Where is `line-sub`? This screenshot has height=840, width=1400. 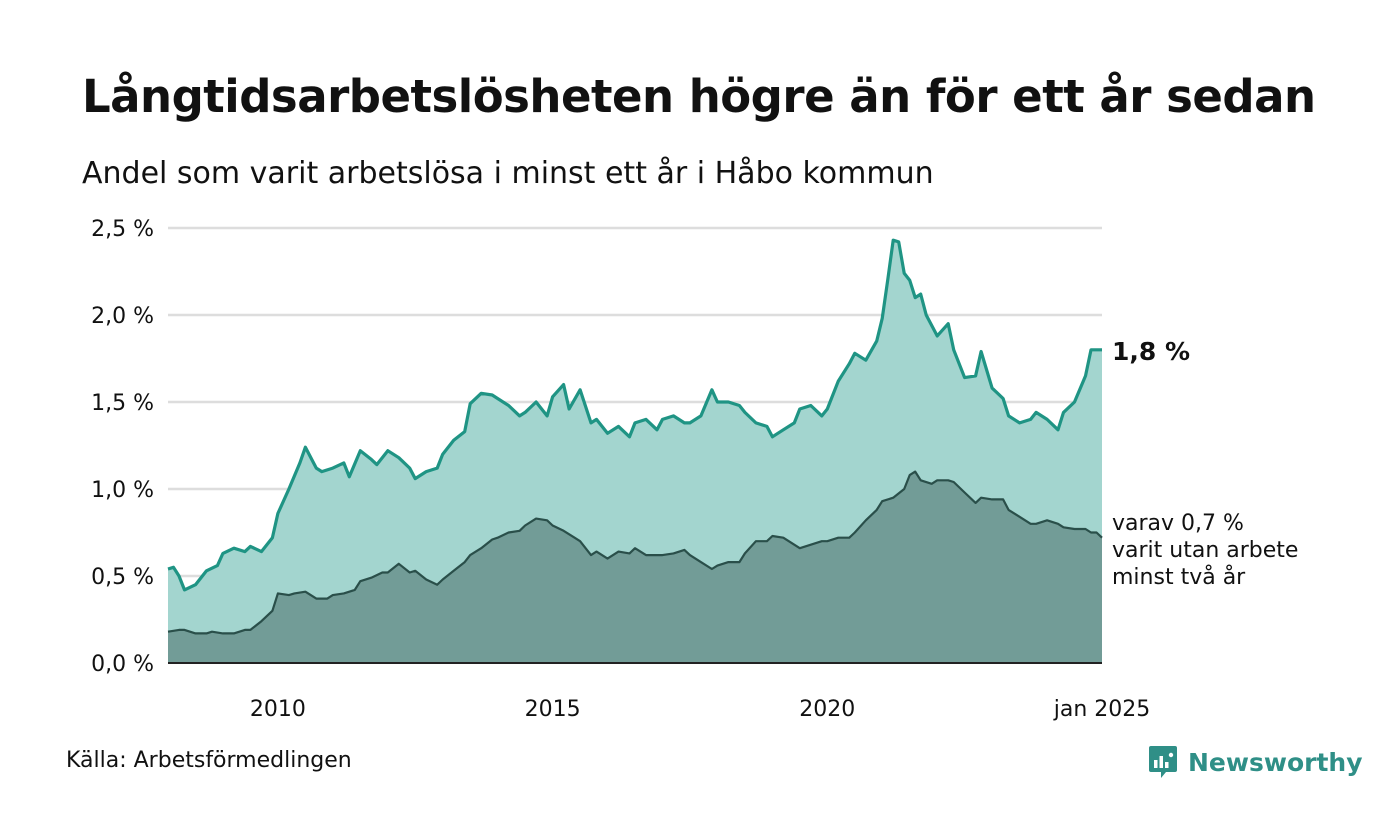
line-sub is located at coordinates (635, 552).